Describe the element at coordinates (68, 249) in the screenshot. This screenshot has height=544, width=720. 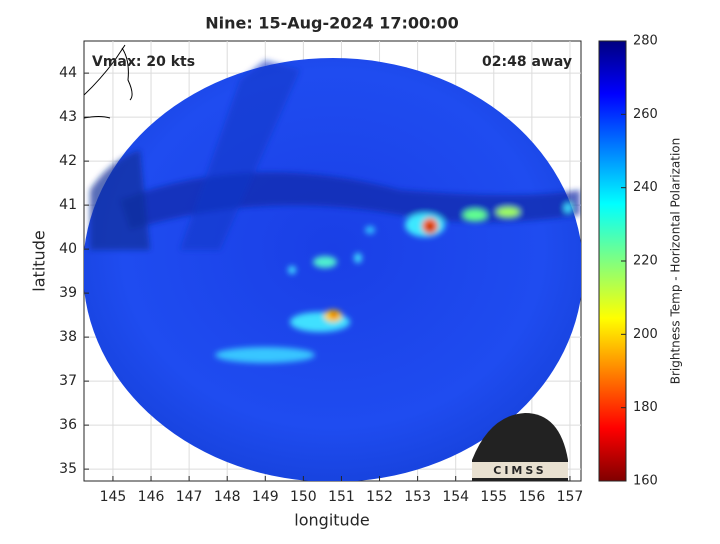
I see `y-tick-label: 40` at that location.